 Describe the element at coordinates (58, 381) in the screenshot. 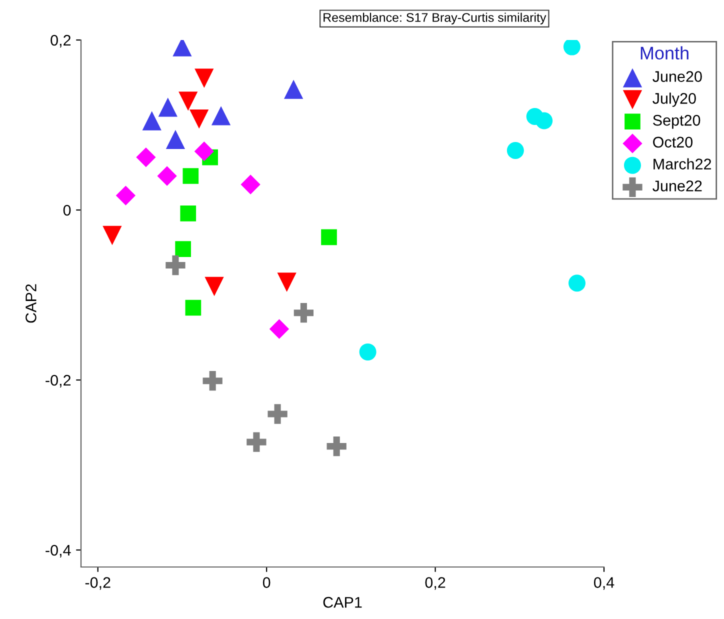

I see `y-tick-label: -0,2` at that location.